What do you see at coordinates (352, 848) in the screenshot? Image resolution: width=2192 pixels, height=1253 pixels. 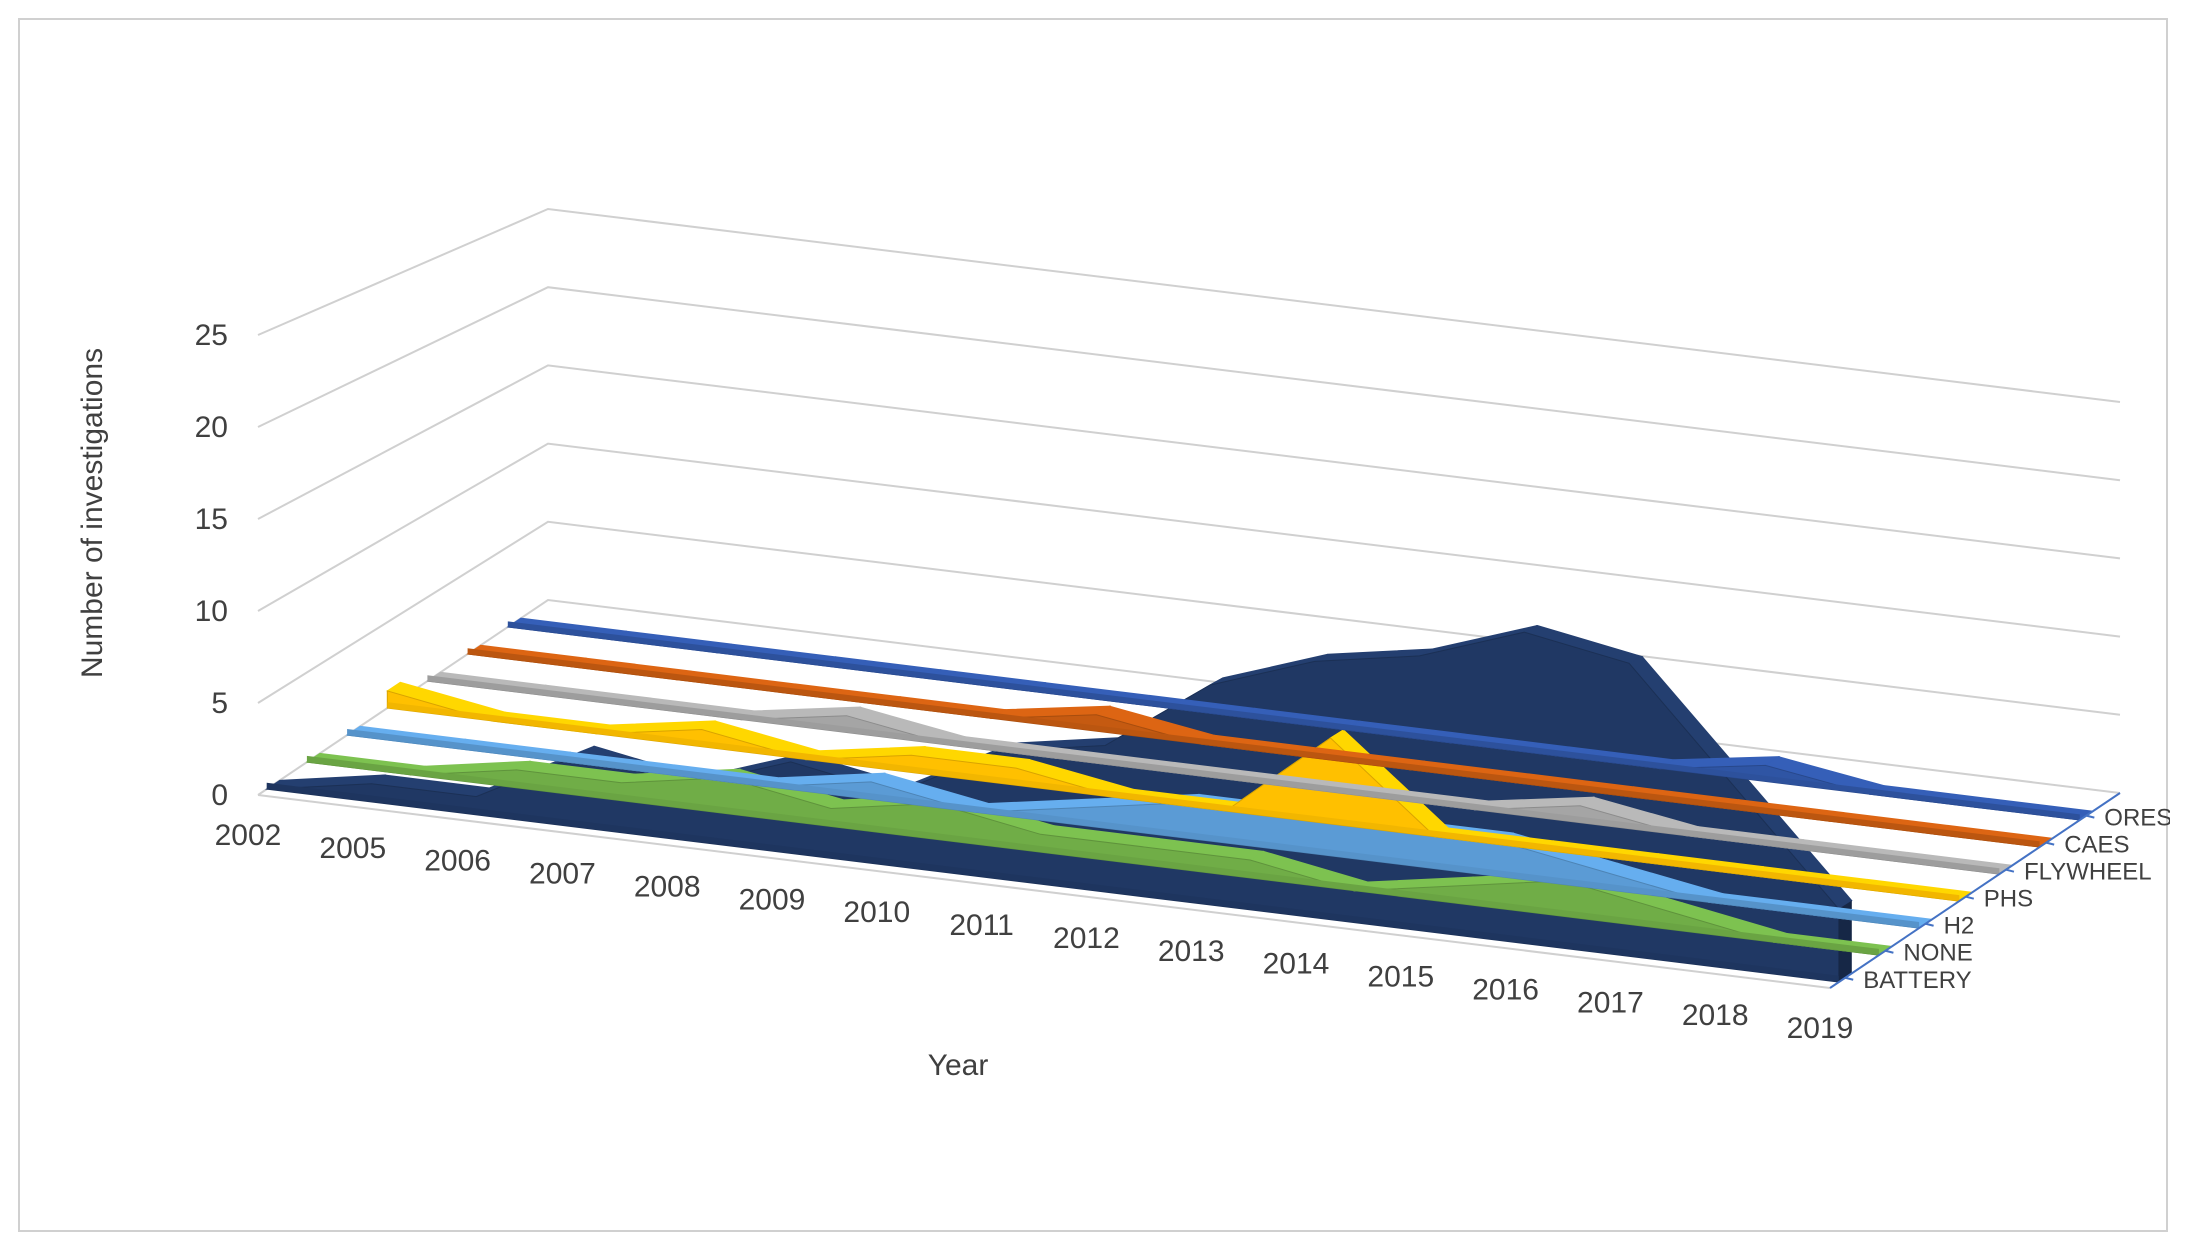 I see `x-tick-2005: 2005` at bounding box center [352, 848].